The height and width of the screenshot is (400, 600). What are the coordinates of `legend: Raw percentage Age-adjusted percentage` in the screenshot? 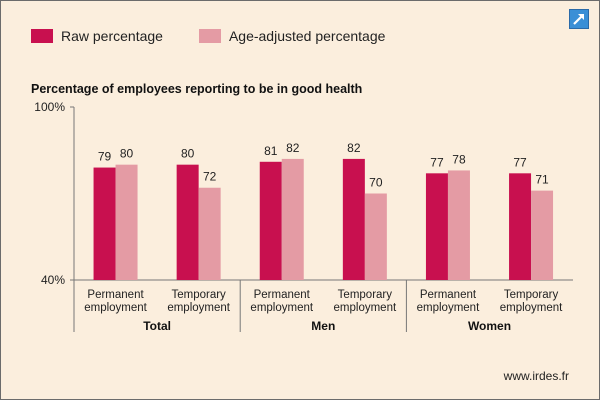 It's located at (226, 36).